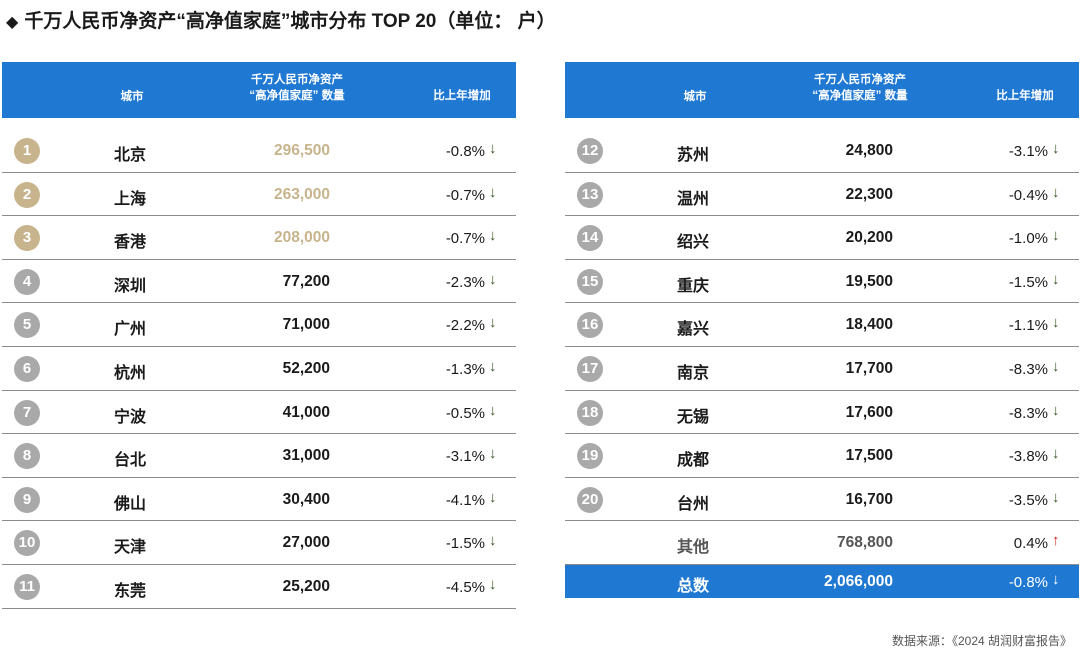  Describe the element at coordinates (259, 456) in the screenshot. I see `table-row: 8 台北 31,000 -3.1% ↓` at that location.